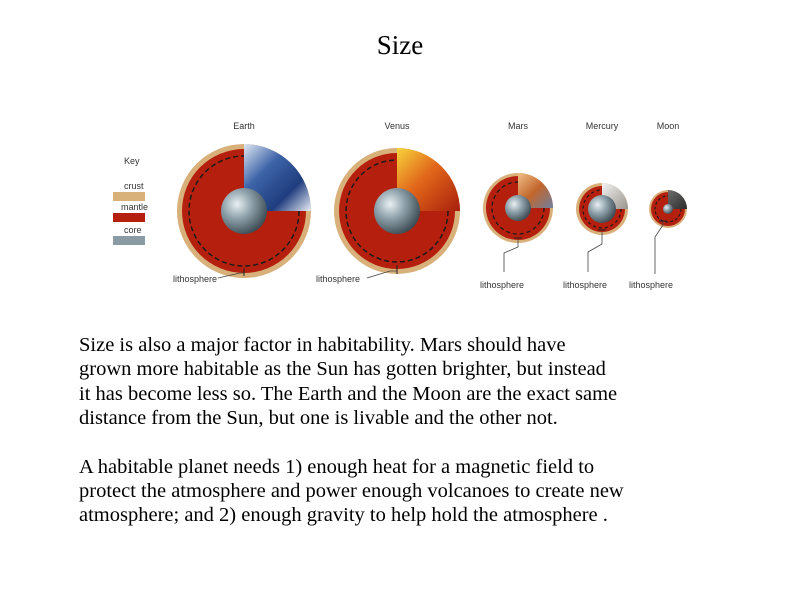  What do you see at coordinates (195, 279) in the screenshot?
I see `earth-lithosphere-label: lithosphere` at bounding box center [195, 279].